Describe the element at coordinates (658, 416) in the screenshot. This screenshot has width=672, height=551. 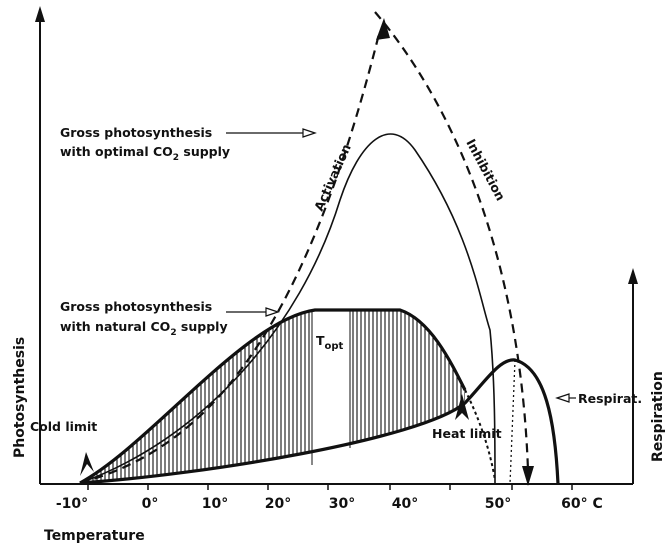
I see `y-axis-label-right: Respiration` at that location.